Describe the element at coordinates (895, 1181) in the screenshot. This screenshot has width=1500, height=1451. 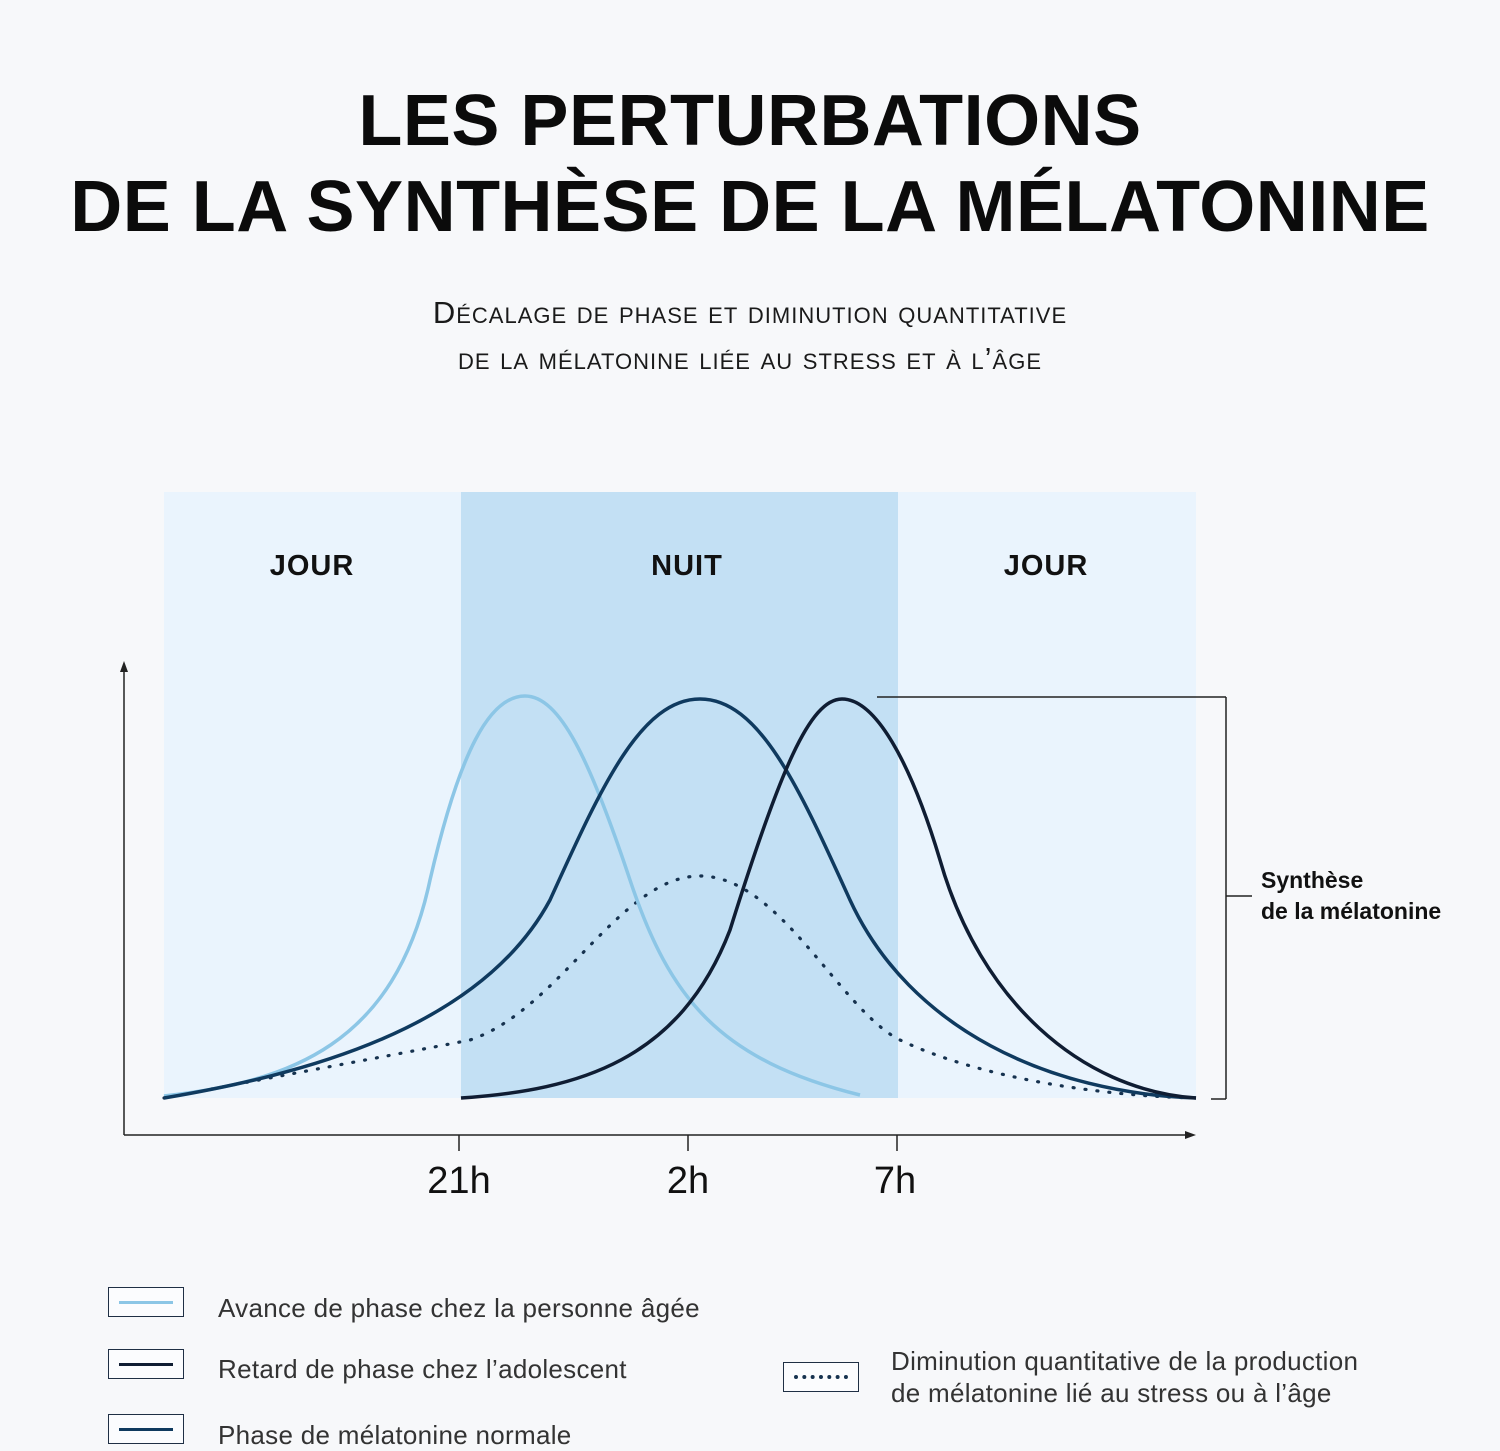
I see `x-tick-label-7h: 7h` at that location.